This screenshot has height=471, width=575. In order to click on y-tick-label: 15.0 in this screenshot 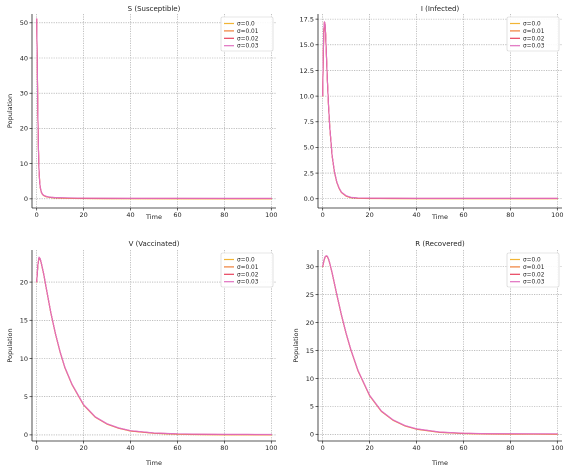, I will do `click(307, 45)`.